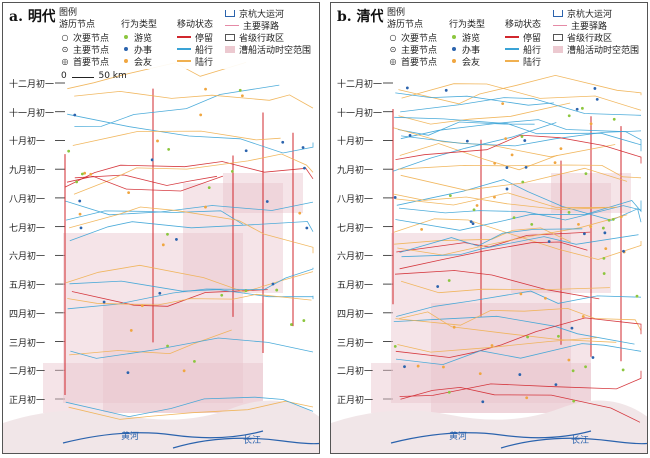 The width and height of the screenshot is (650, 458). I want to click on legend-nodes: 游历节点 ○ 次要节点 ⊙ 主要节点 ◎ 首要节点, so click(412, 42).